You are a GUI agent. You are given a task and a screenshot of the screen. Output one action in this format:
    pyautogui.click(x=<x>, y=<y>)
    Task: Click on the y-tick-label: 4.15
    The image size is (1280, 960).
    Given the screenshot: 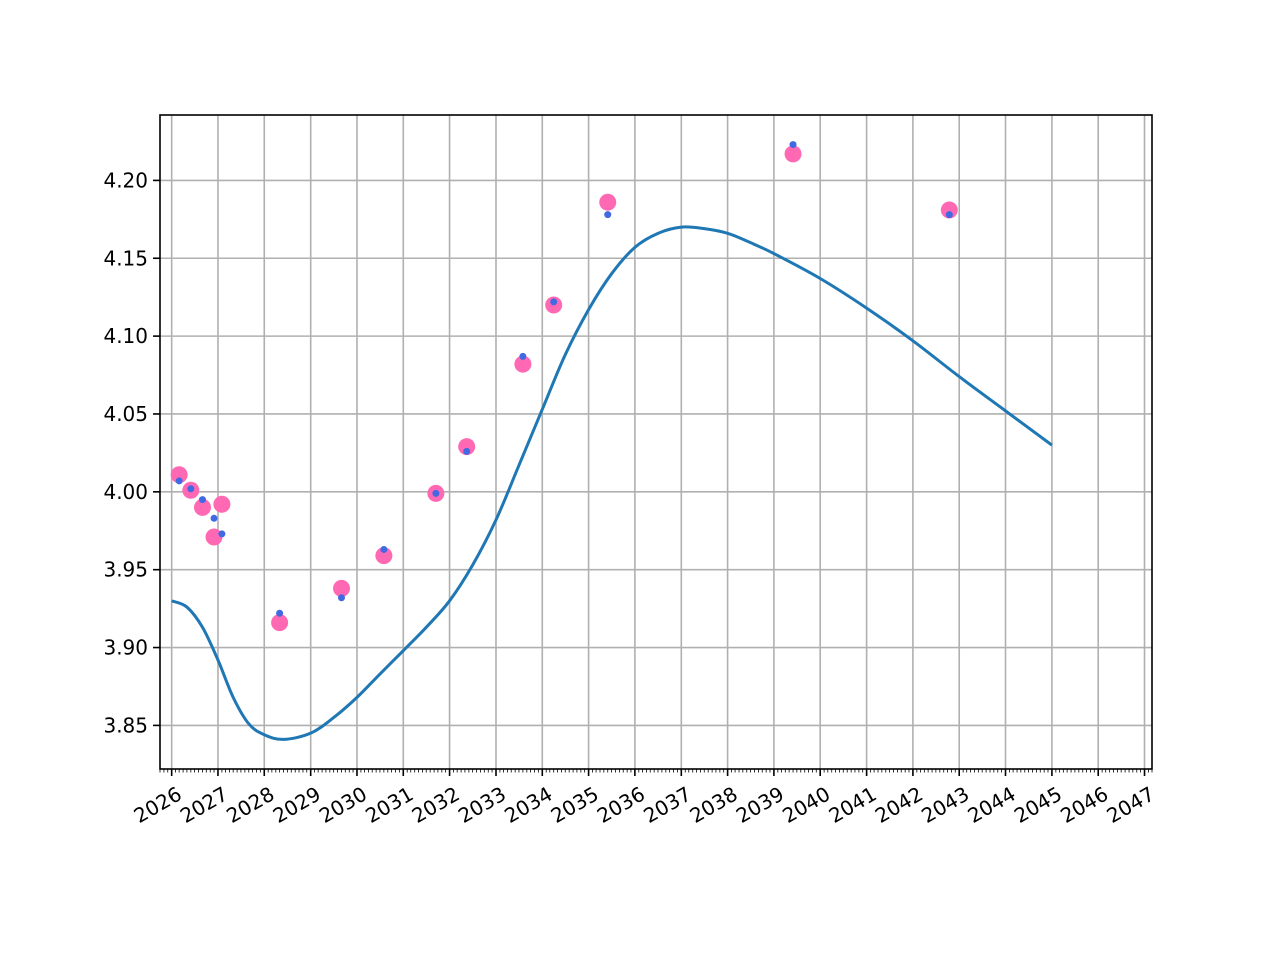 What is the action you would take?
    pyautogui.click(x=125, y=258)
    